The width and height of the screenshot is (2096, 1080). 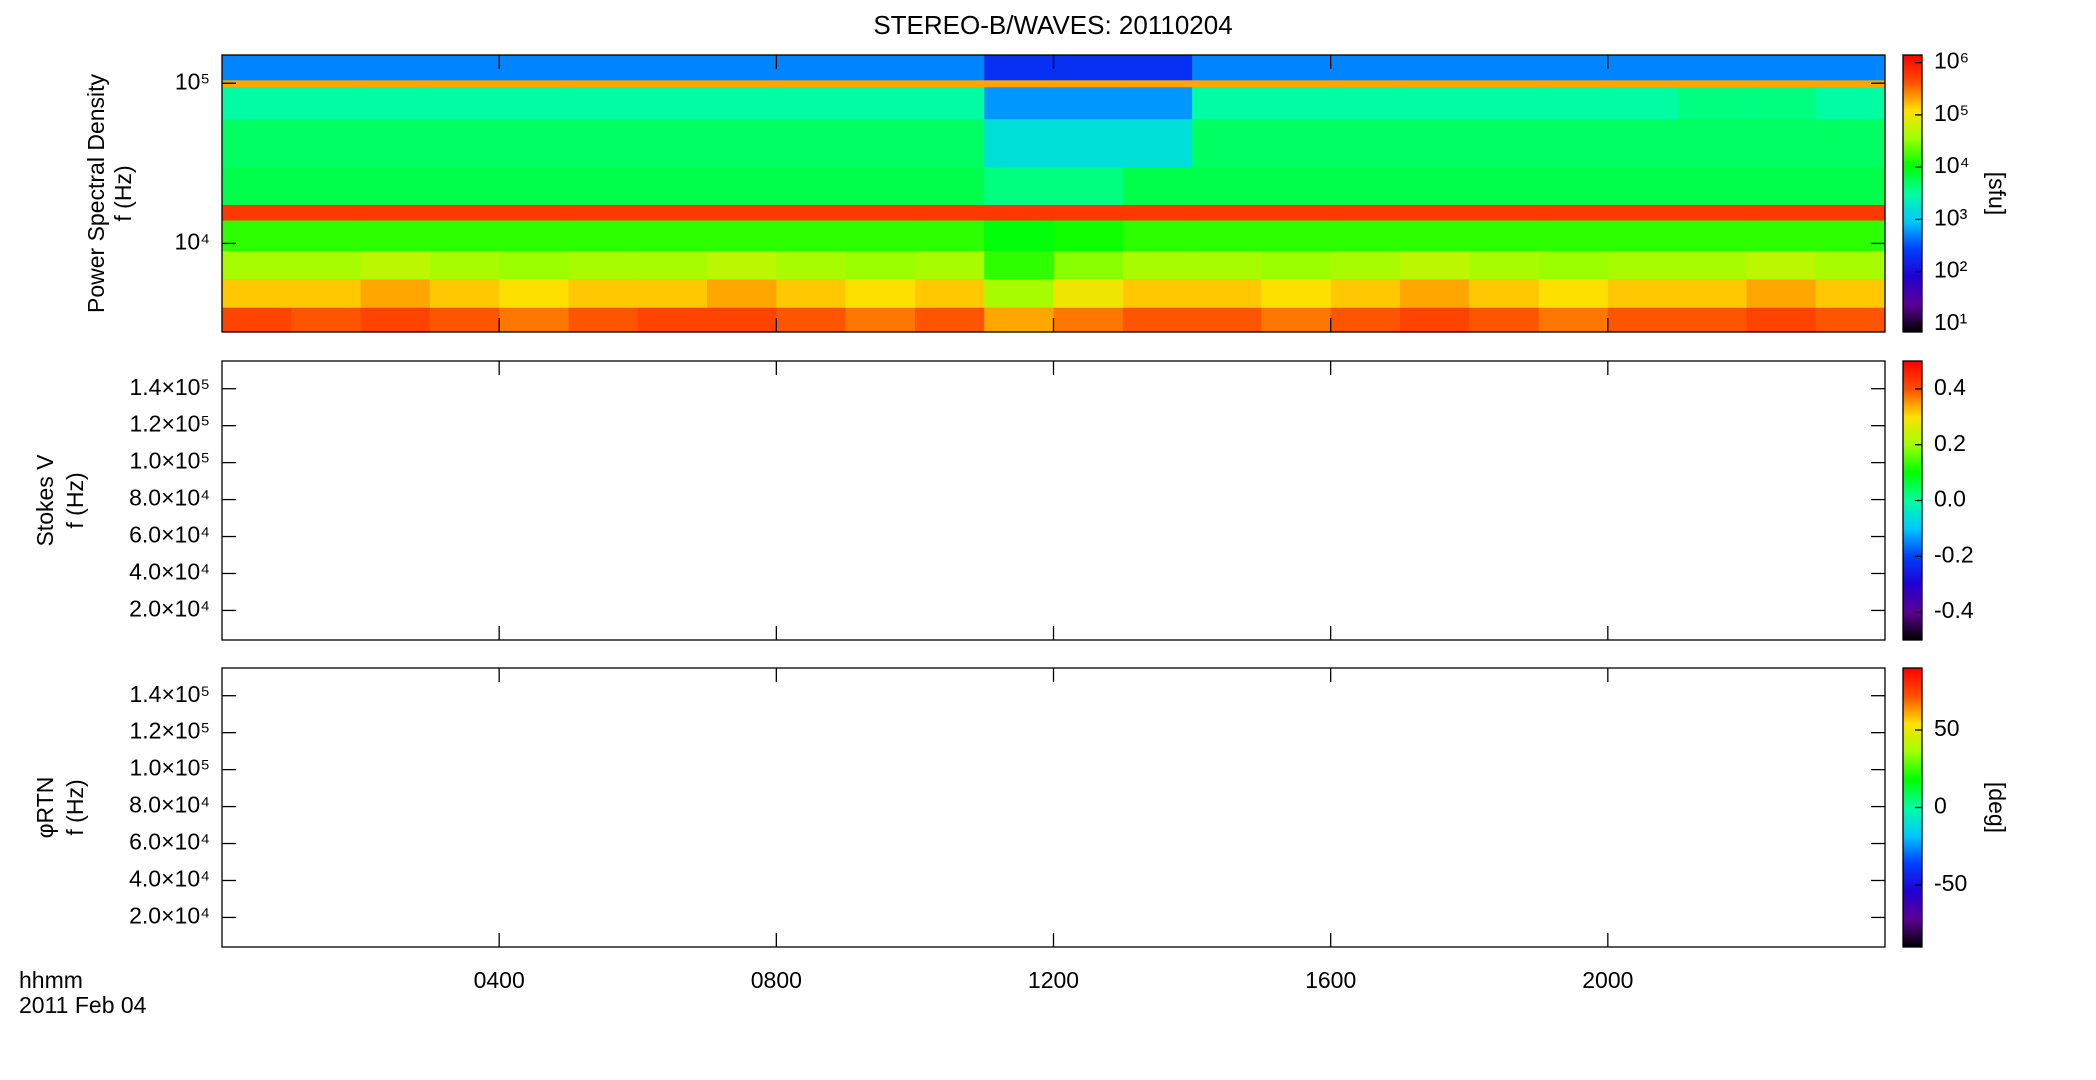 I want to click on x-axis-label: 2011 Feb 04, so click(x=83, y=1005).